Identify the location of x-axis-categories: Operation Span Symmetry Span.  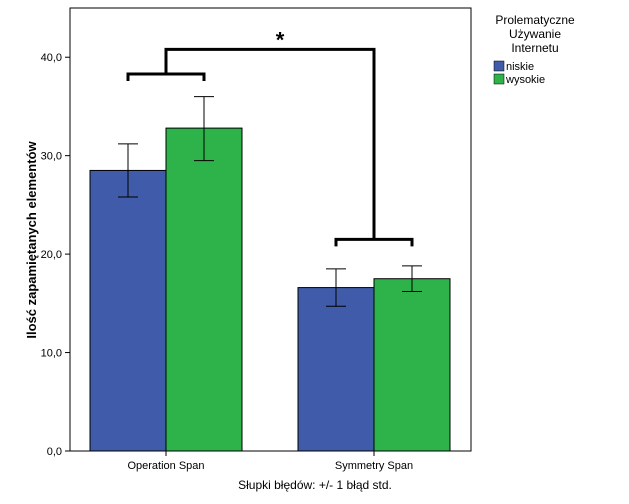
(270, 461).